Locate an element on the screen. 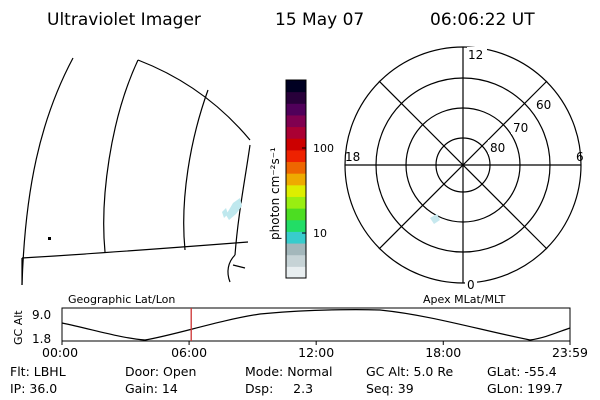 The height and width of the screenshot is (400, 600). polar-label-80: 80 is located at coordinates (497, 148).